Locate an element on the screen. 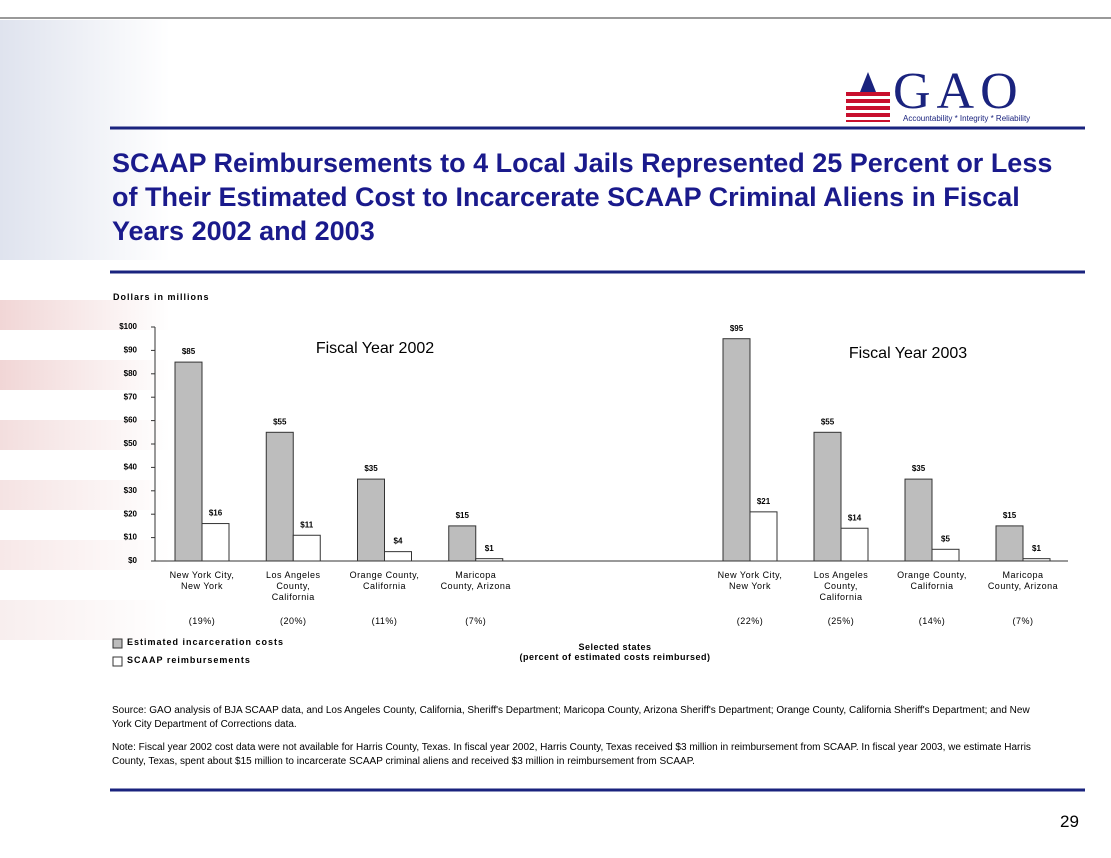  y-tick-label: $90 is located at coordinates (131, 350).